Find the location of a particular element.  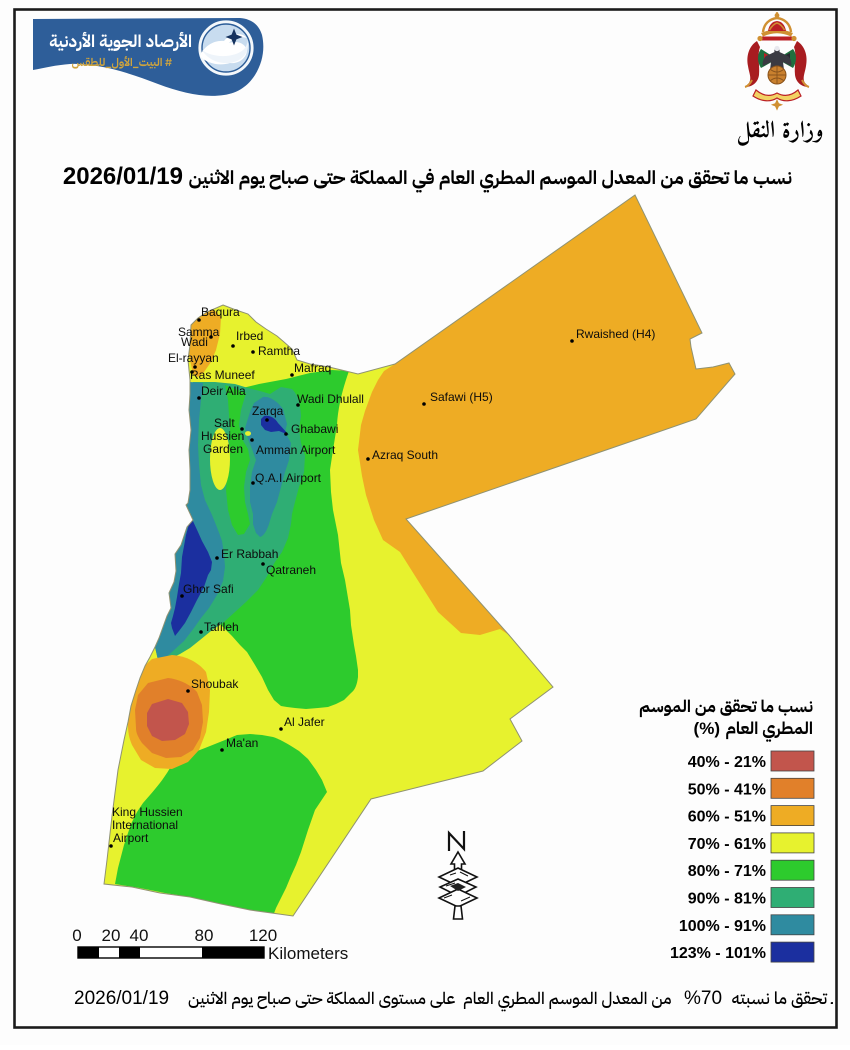

svg-text: International is located at coordinates (145, 825).